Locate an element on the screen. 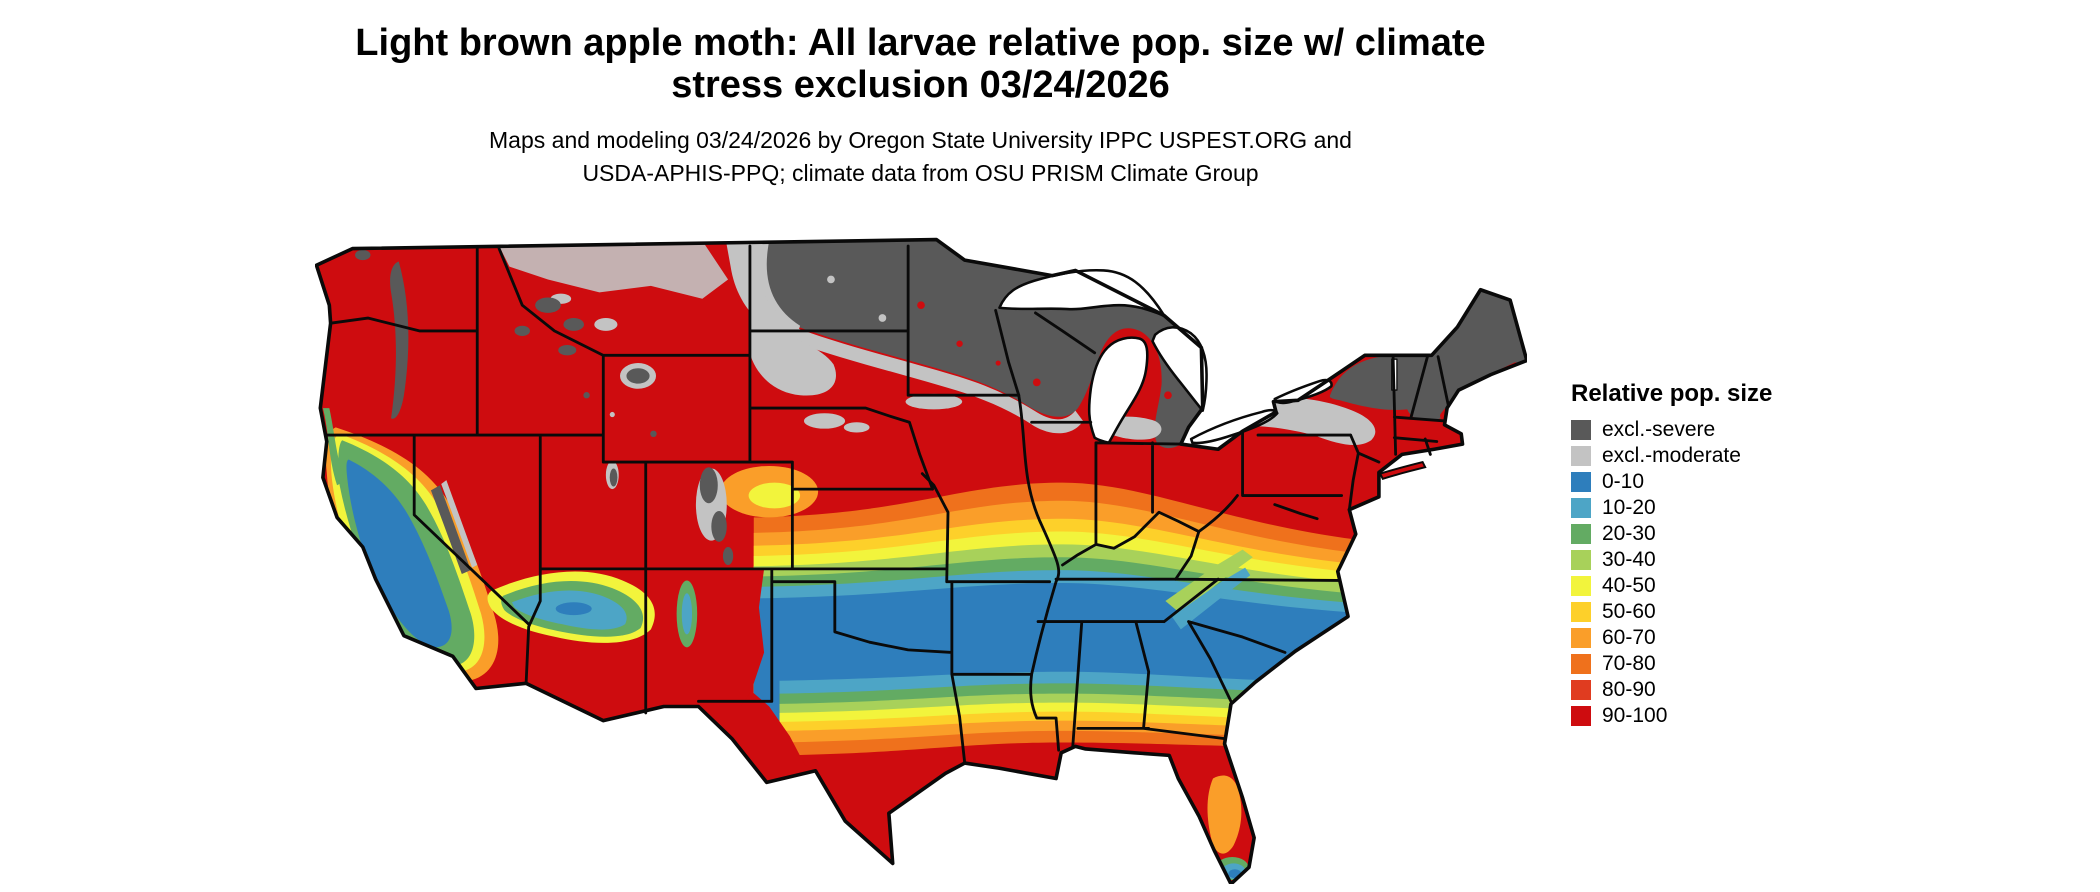 The image size is (2100, 892). region-arizona-blue is located at coordinates (573, 609).